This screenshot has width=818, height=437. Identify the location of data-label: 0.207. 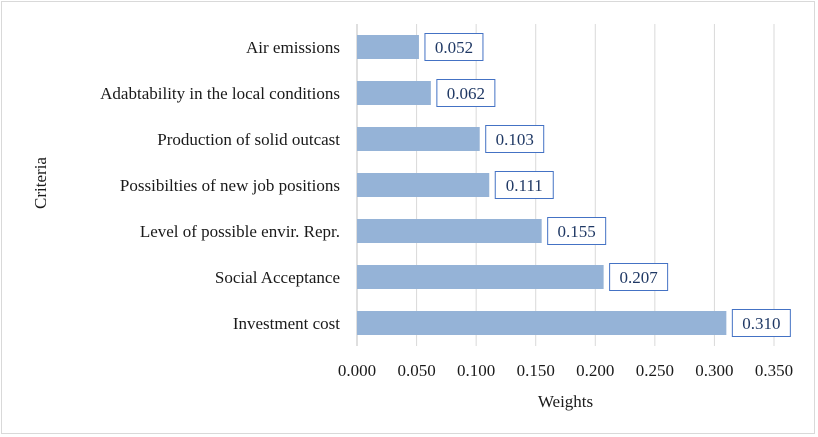
(639, 277).